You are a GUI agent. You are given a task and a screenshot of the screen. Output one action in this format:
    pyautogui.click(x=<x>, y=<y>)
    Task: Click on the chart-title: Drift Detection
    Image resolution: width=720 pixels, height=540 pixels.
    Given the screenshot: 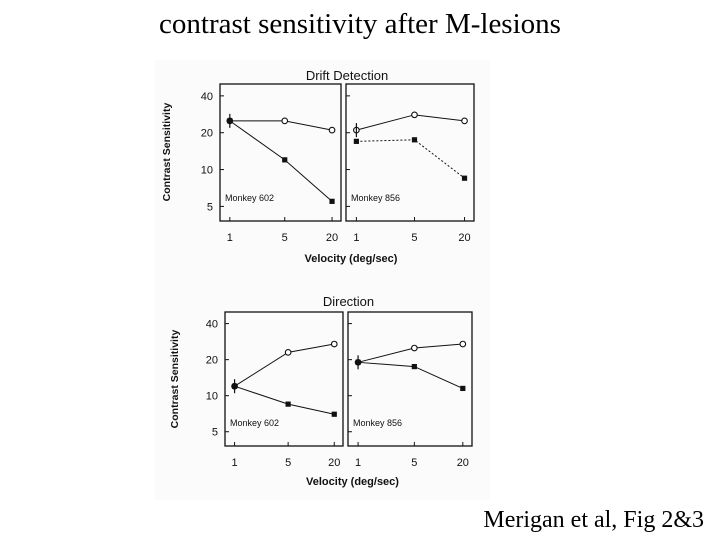 What is the action you would take?
    pyautogui.click(x=347, y=75)
    